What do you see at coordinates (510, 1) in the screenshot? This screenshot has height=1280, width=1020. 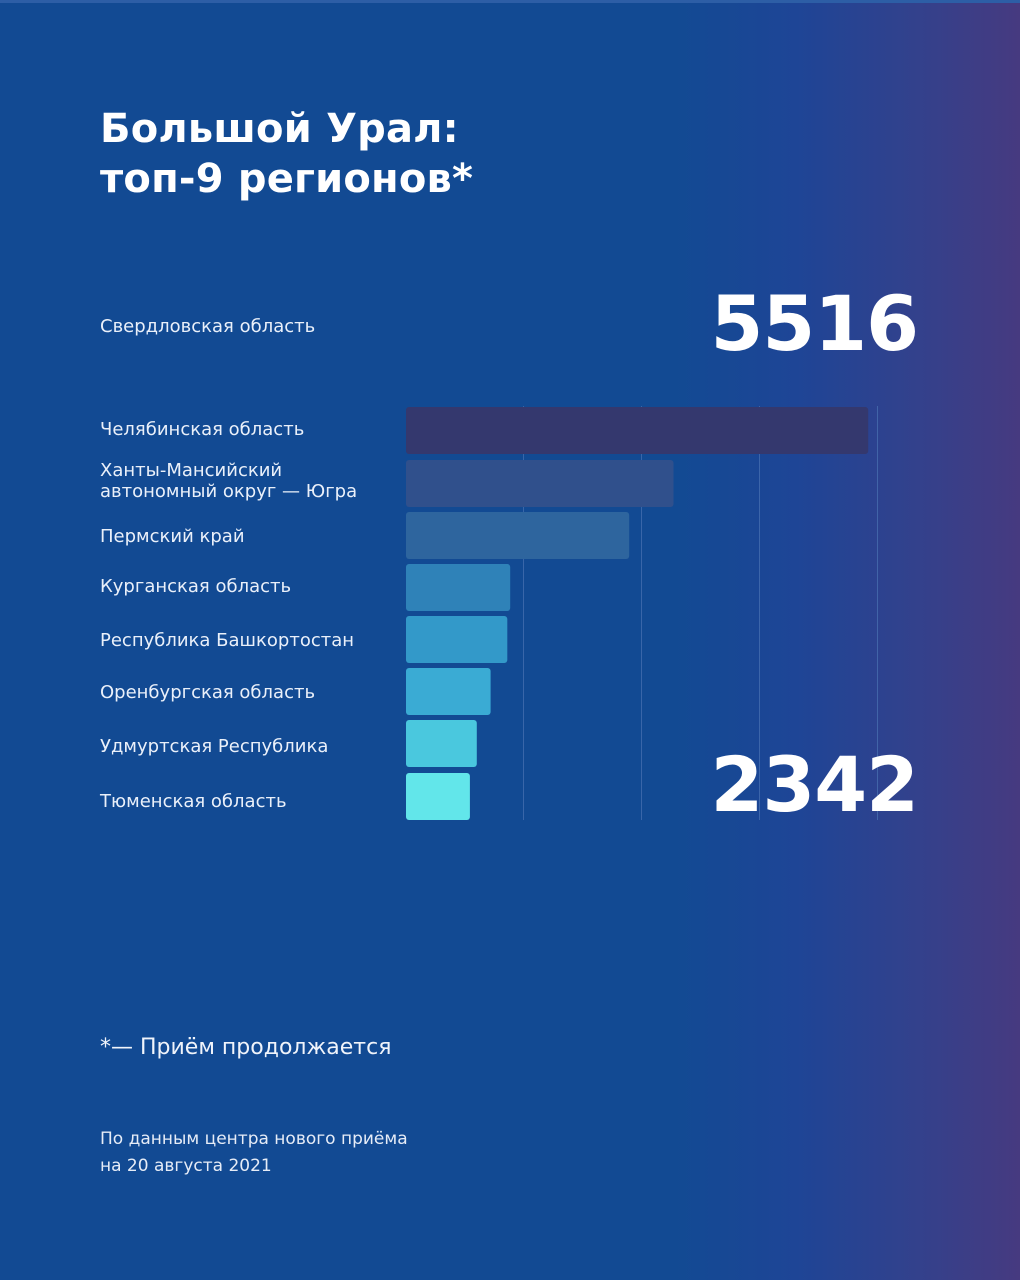 I see `top-border` at bounding box center [510, 1].